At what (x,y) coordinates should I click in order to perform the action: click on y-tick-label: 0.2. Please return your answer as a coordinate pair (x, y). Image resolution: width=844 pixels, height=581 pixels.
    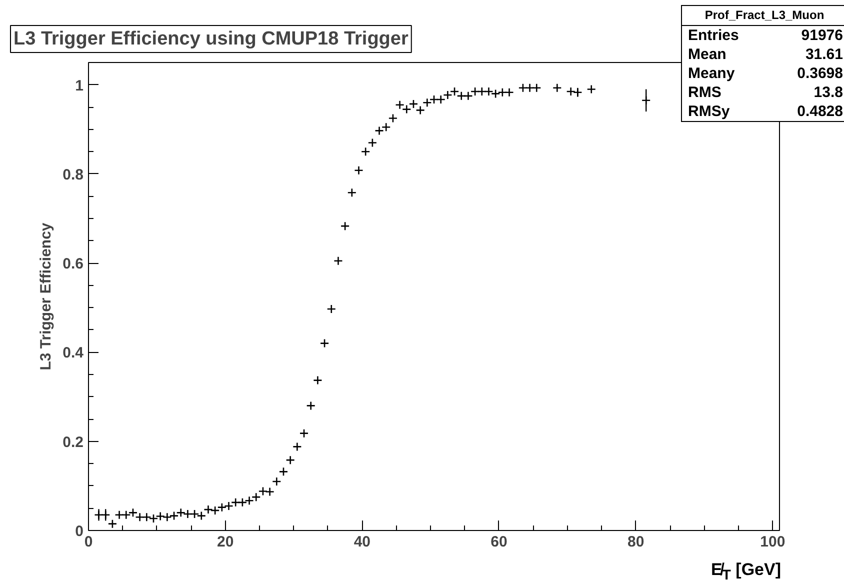
    Looking at the image, I should click on (73, 442).